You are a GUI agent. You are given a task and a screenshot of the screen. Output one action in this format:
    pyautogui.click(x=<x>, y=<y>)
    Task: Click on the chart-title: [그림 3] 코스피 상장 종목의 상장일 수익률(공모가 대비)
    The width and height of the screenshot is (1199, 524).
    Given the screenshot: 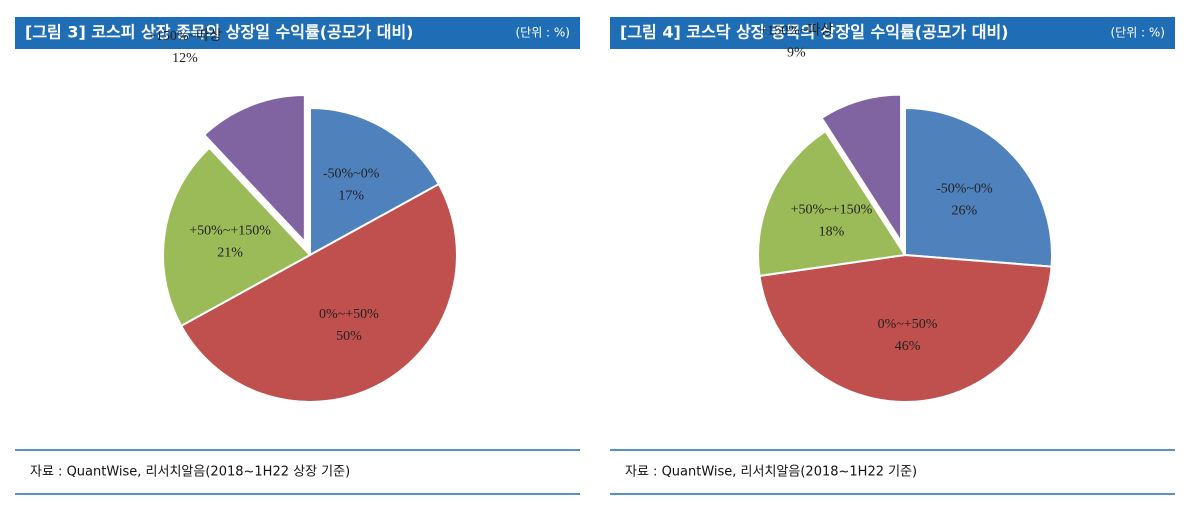 What is the action you would take?
    pyautogui.click(x=219, y=32)
    